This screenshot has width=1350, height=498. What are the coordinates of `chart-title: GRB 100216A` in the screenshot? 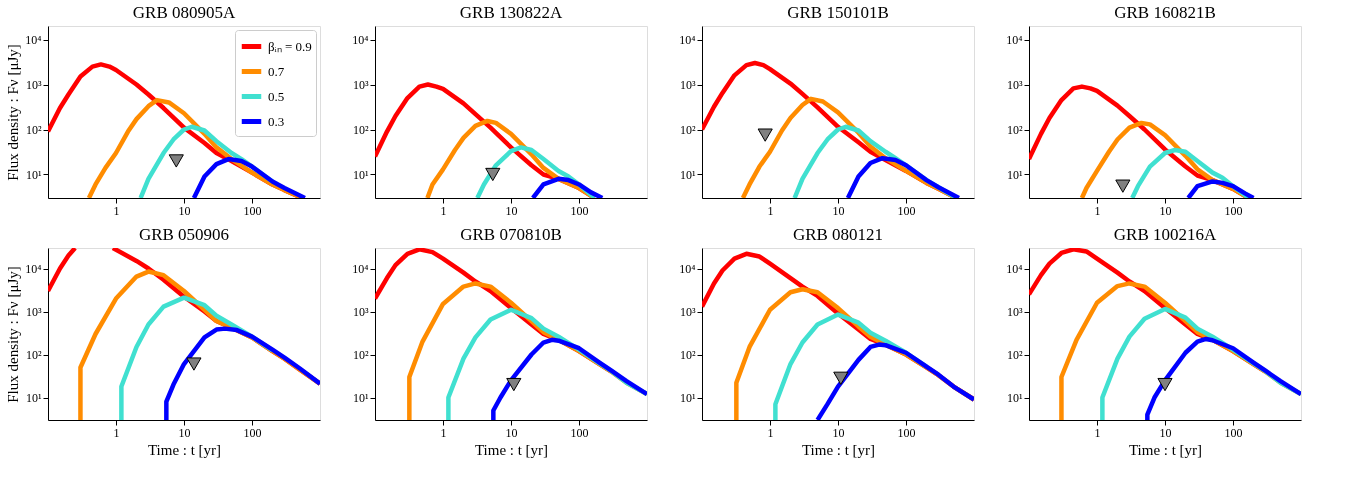 It's located at (1165, 234).